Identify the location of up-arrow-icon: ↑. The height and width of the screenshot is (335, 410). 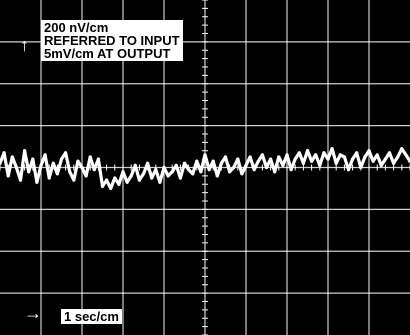
(24, 45).